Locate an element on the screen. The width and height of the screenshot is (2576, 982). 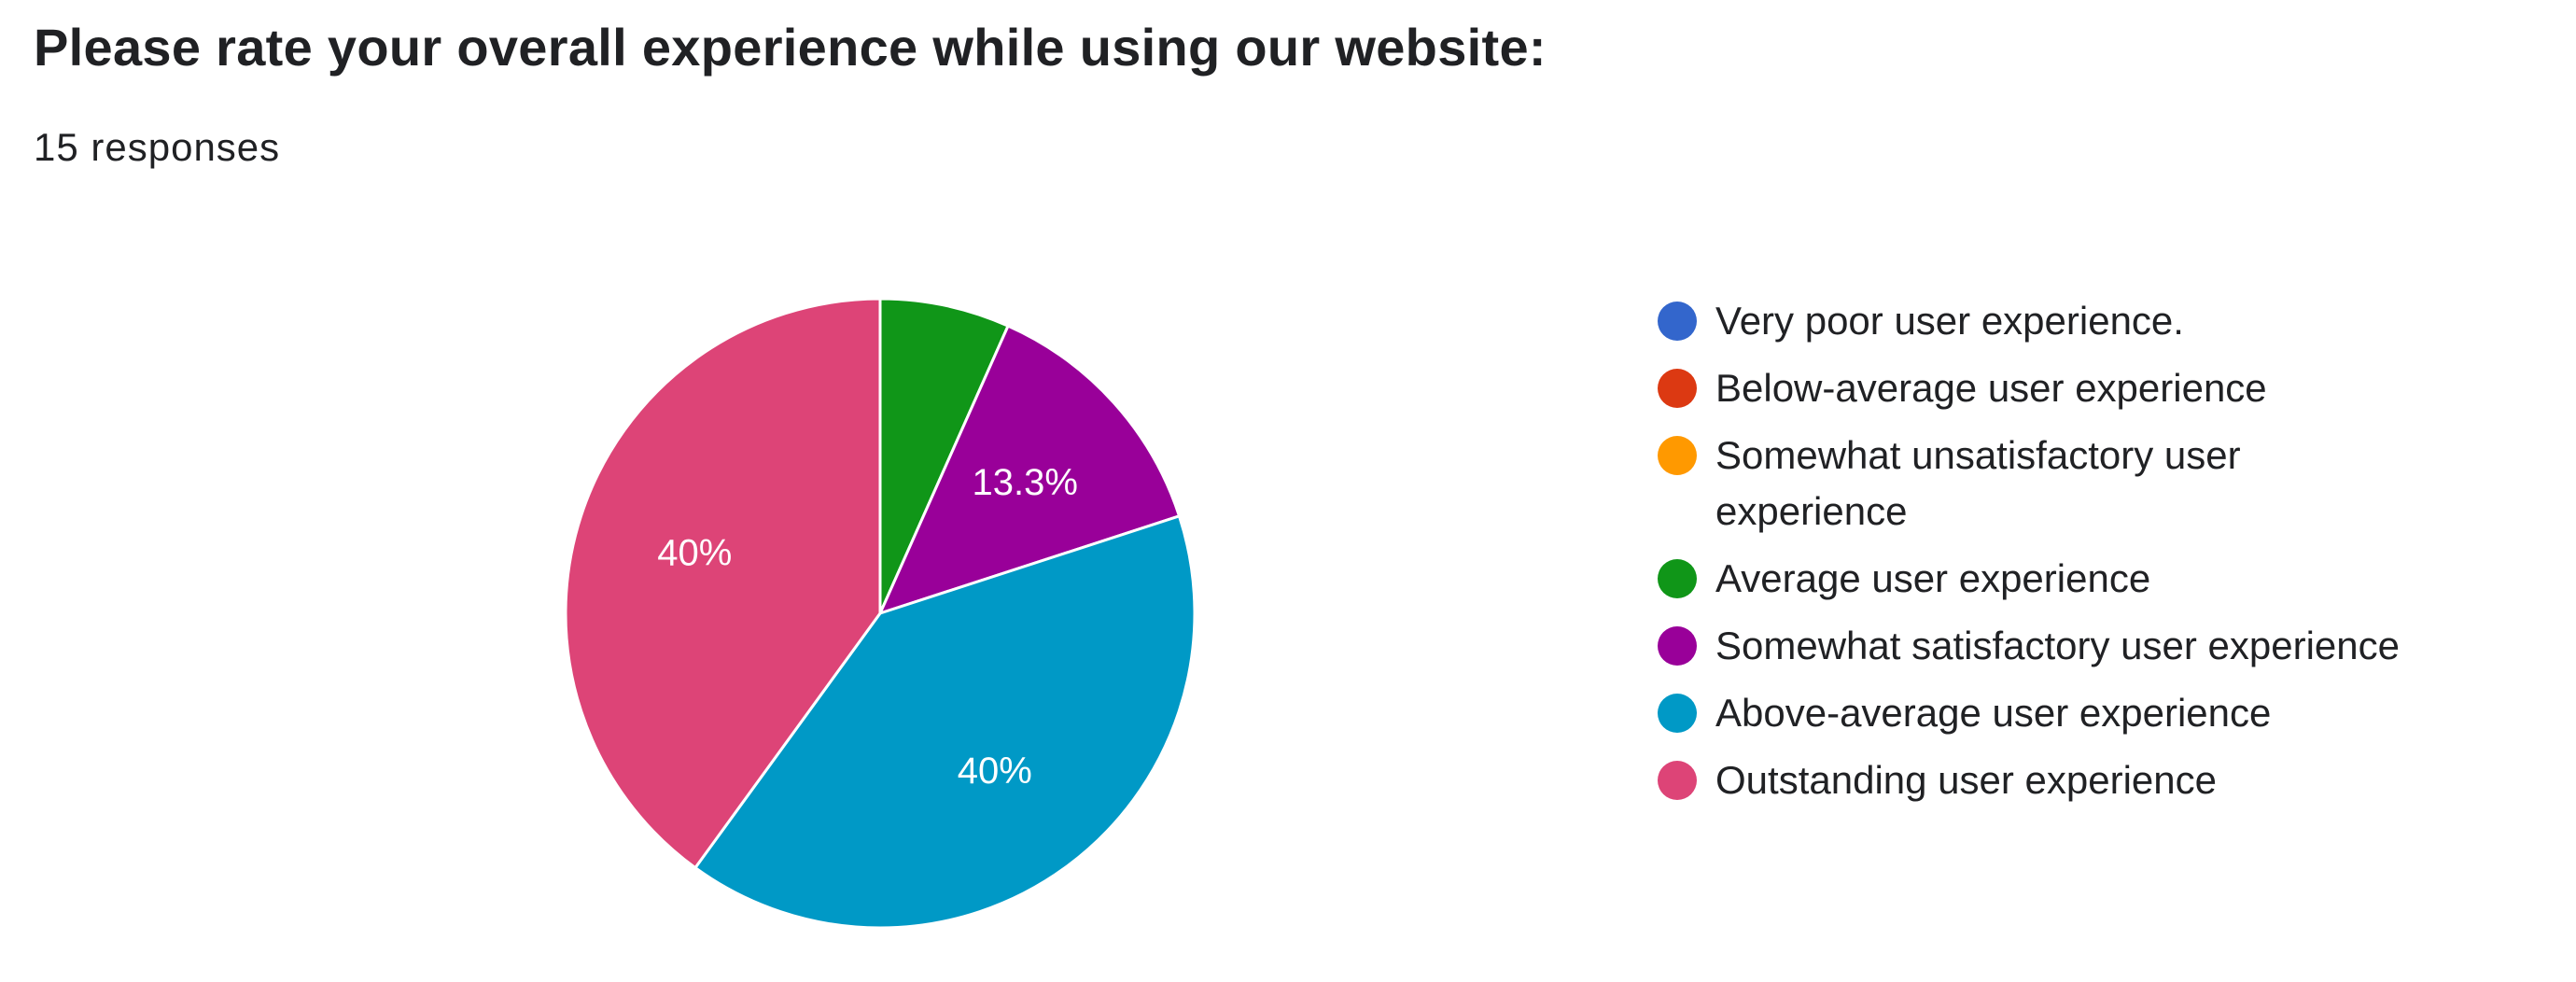
legend-item: Somewhat satisfactory user experience is located at coordinates (2096, 646).